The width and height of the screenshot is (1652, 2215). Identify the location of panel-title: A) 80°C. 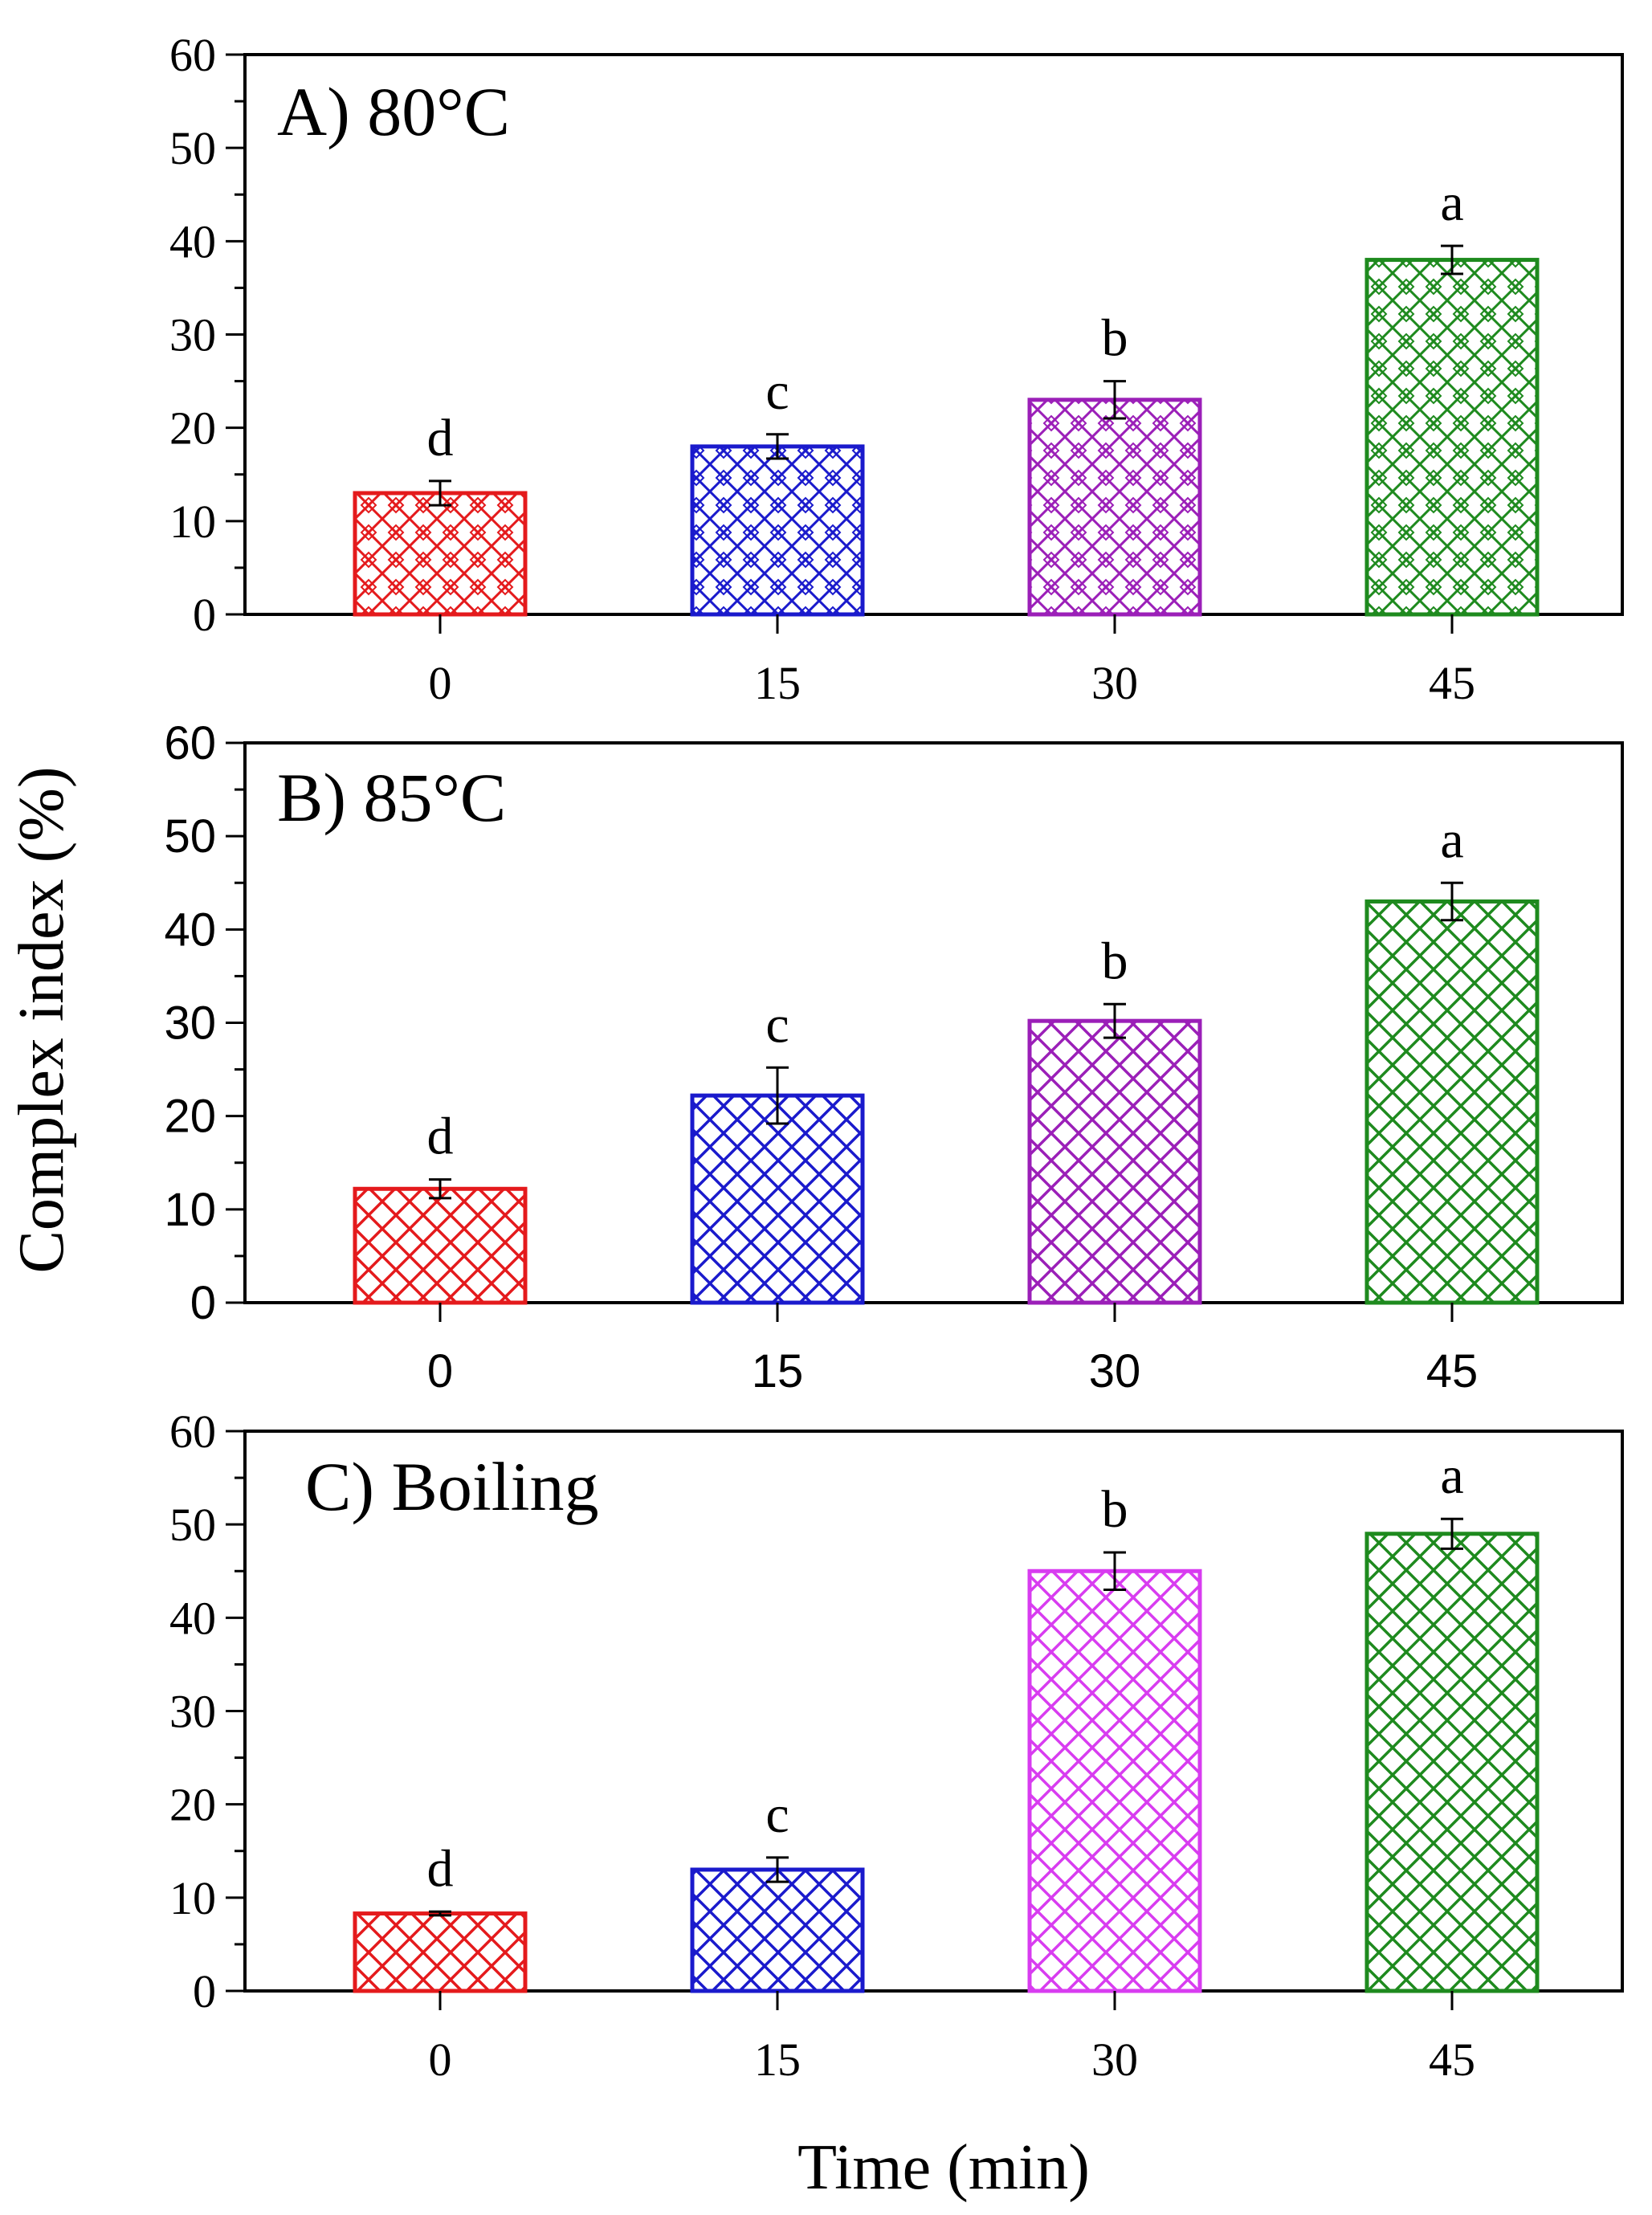
(393, 111).